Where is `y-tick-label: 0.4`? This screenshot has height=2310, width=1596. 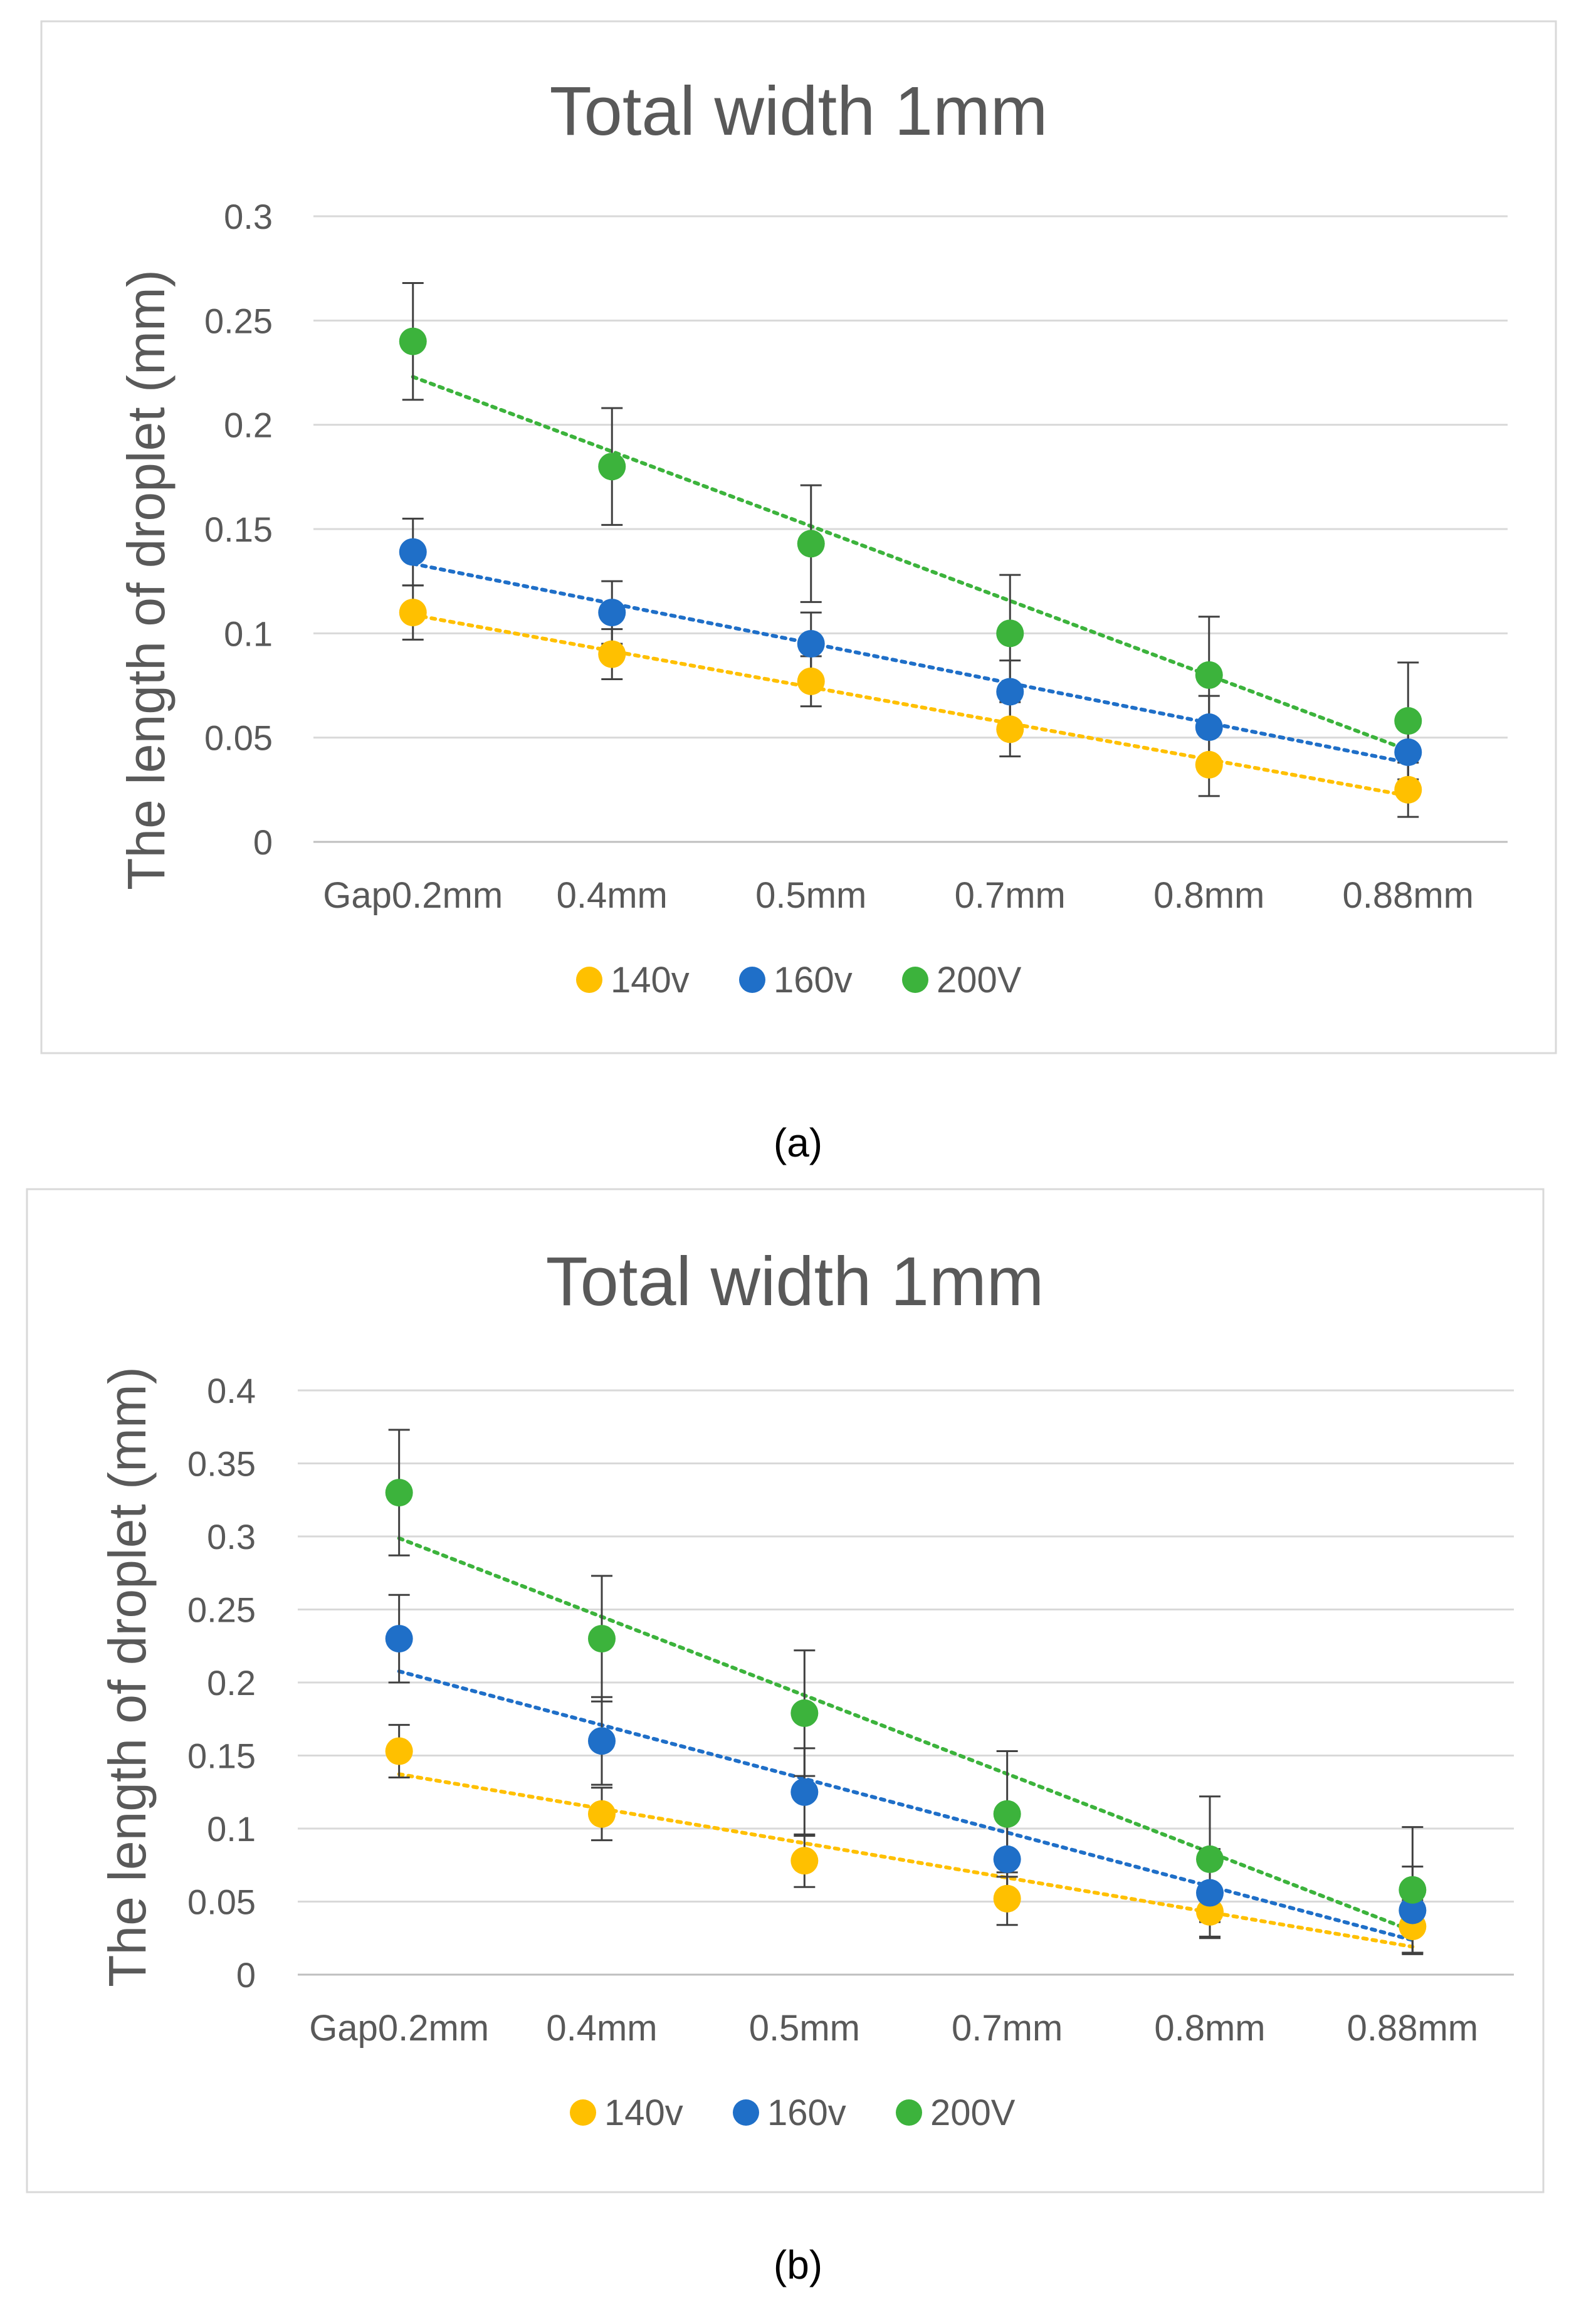
y-tick-label: 0.4 is located at coordinates (232, 1391).